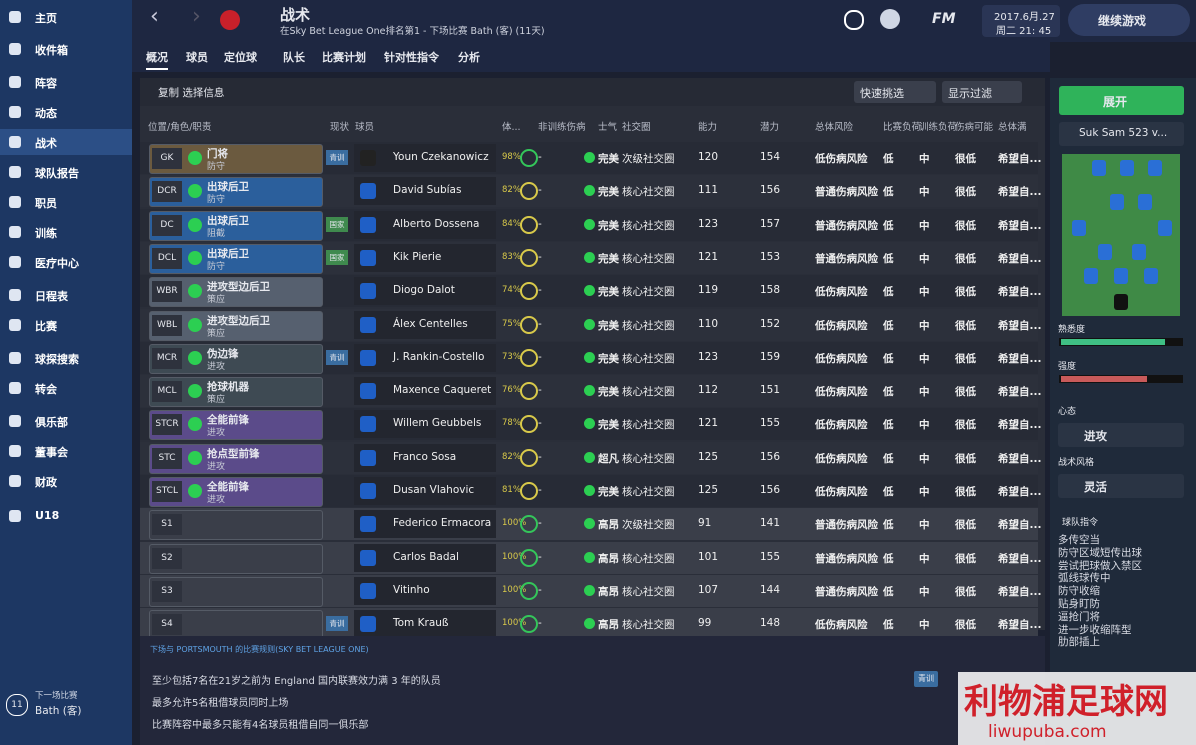  Describe the element at coordinates (982, 92) in the screenshot. I see `filter: 显示过滤` at that location.